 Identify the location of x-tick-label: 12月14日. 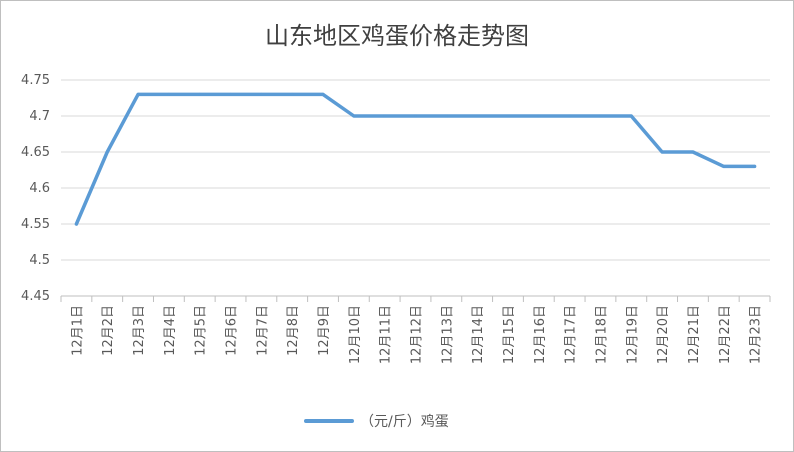
(478, 334).